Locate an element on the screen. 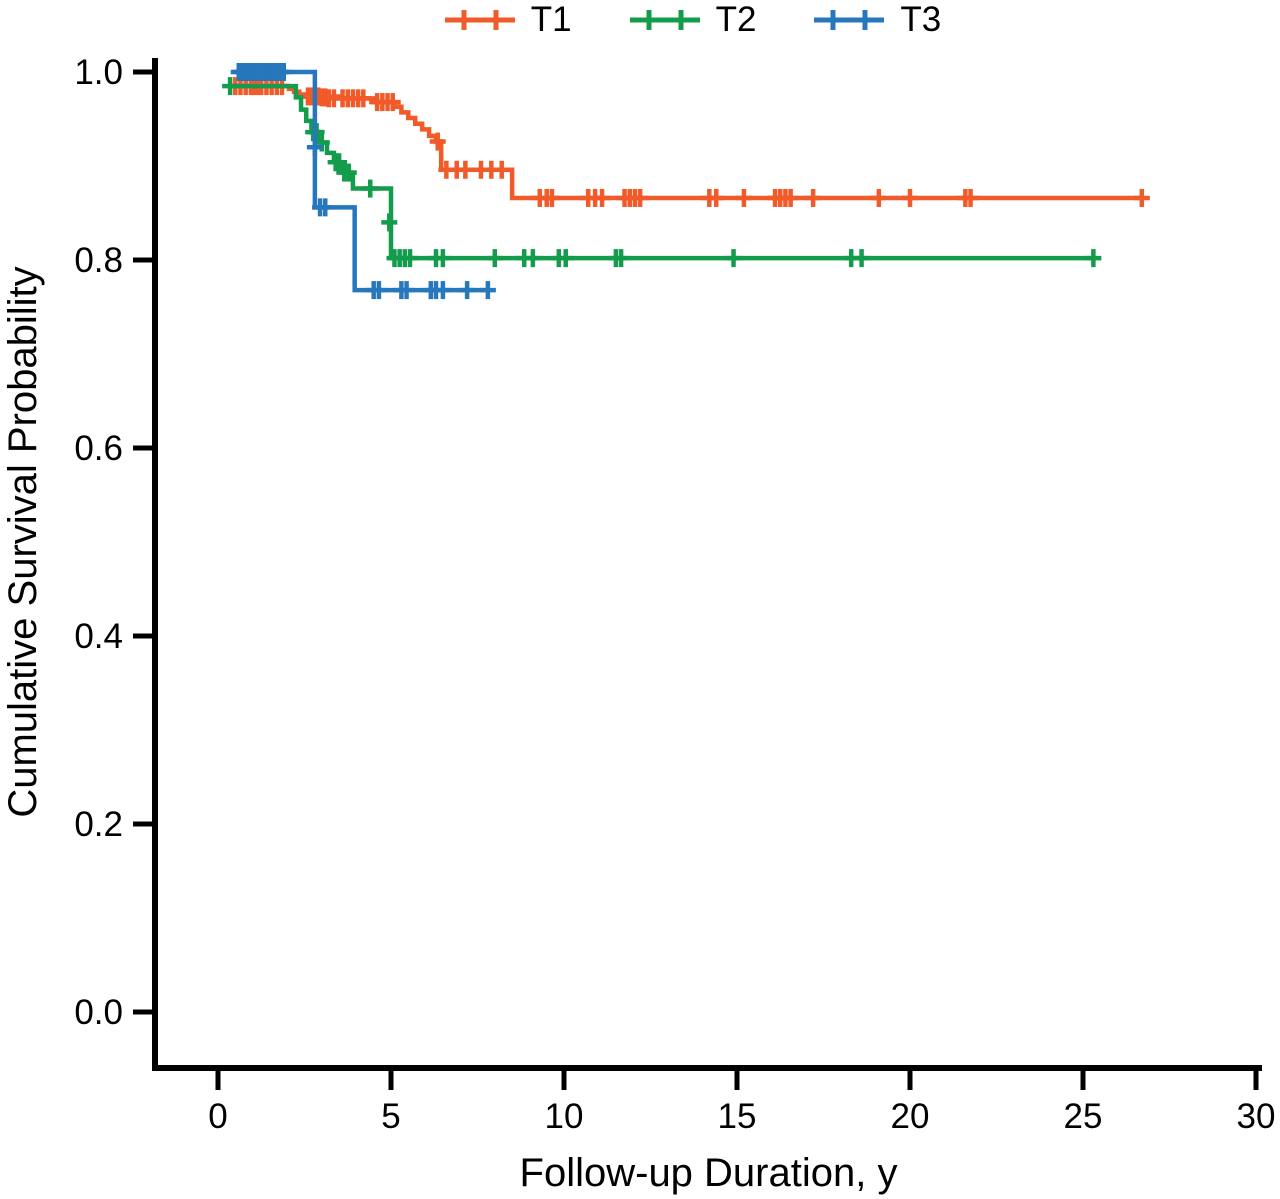 The image size is (1280, 1199). x-tick-label: 25 is located at coordinates (1083, 1116).